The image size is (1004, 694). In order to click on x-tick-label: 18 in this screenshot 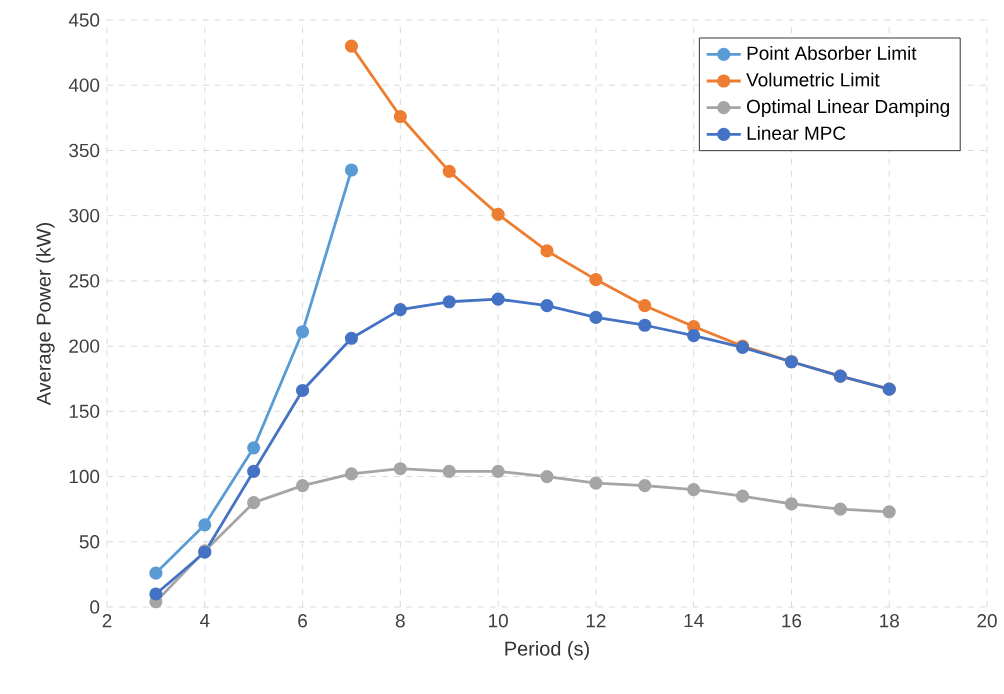, I will do `click(889, 621)`.